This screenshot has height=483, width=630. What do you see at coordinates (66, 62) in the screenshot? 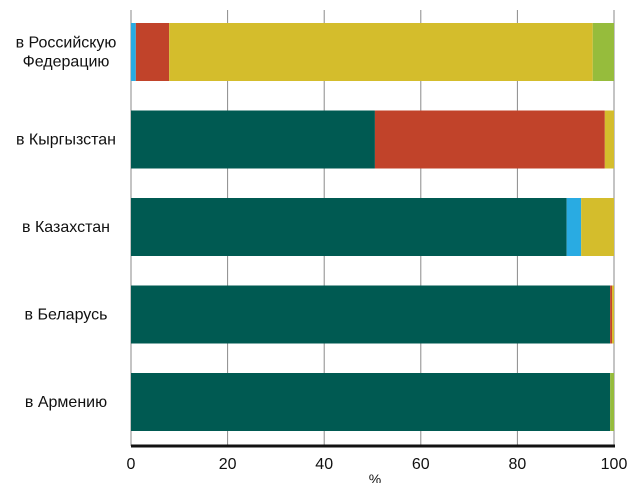
I see `category-label-line: Федерацию` at bounding box center [66, 62].